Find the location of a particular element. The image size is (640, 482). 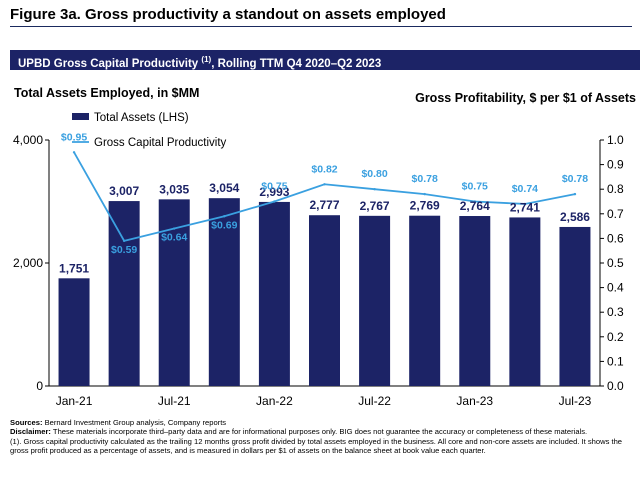

chart-subtitle-range: , Rolling TTM Q4 2020–Q2 2023 is located at coordinates (296, 63).